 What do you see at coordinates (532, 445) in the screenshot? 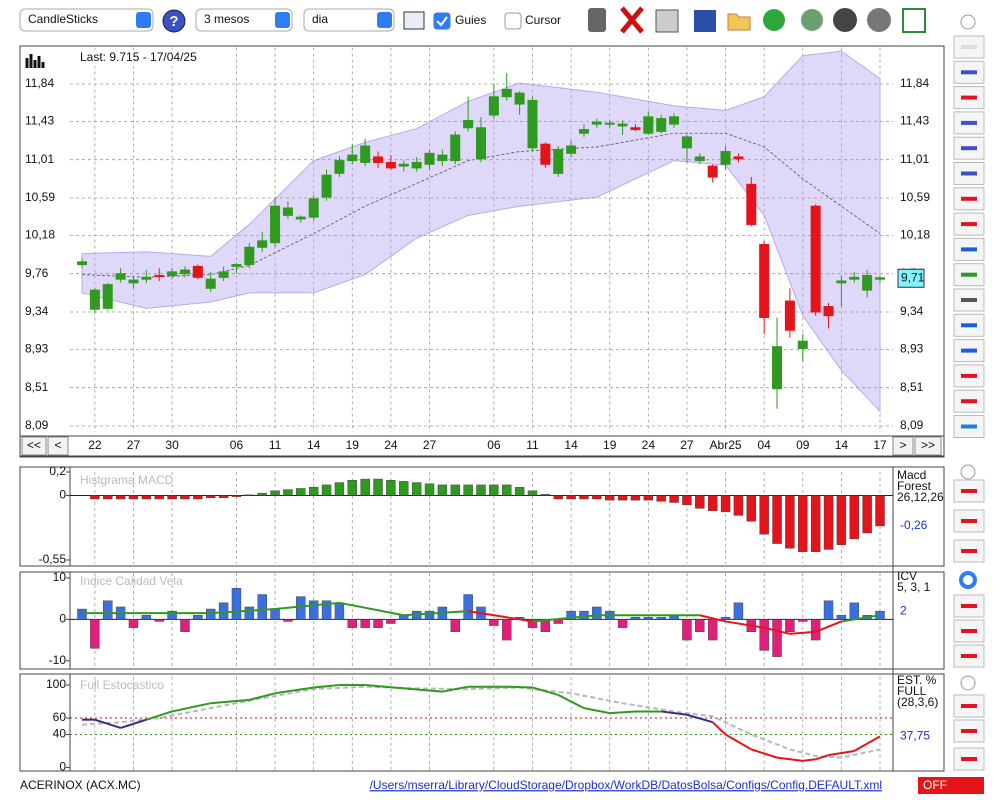
I see `x-tick-label: 11` at bounding box center [532, 445].